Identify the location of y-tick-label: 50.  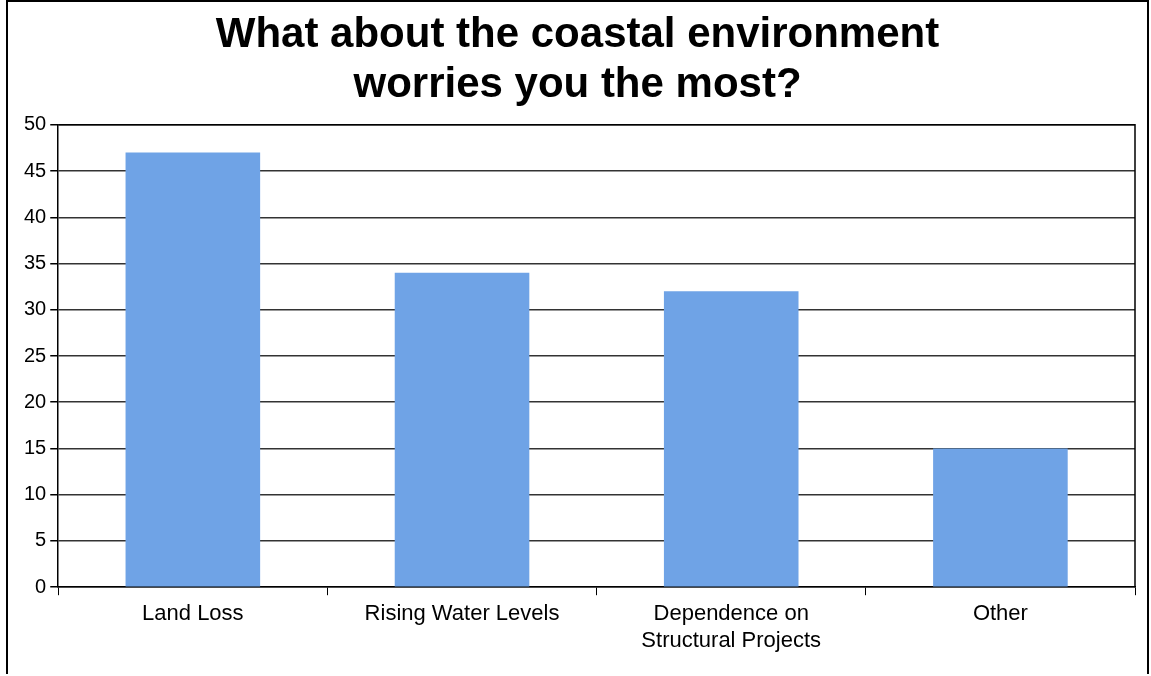
(35, 123).